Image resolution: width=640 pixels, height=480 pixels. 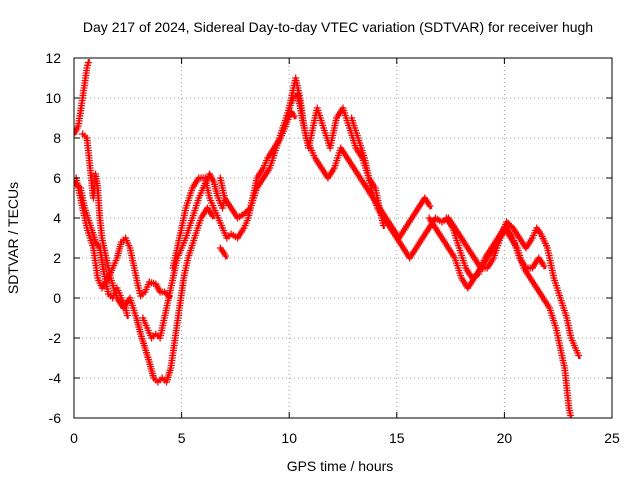 What do you see at coordinates (57, 298) in the screenshot?
I see `y-tick-label: 0` at bounding box center [57, 298].